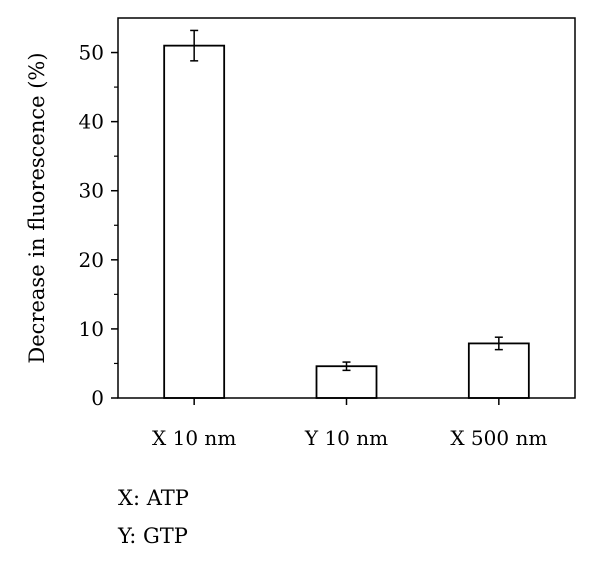  I want to click on y-tick-label: 0, so click(97, 398).